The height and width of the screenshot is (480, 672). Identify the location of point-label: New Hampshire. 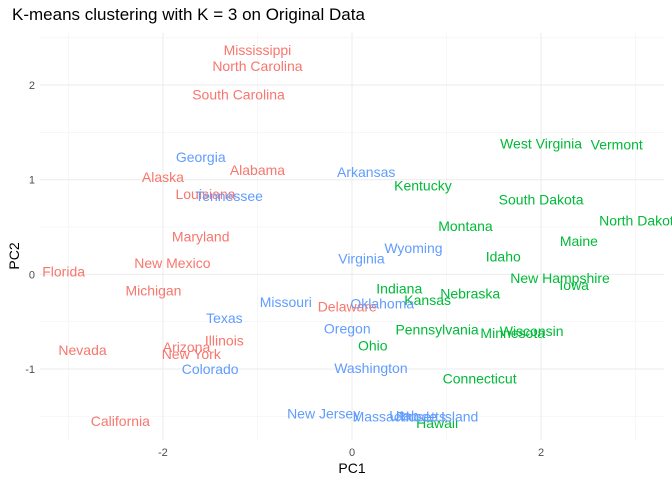
(560, 278).